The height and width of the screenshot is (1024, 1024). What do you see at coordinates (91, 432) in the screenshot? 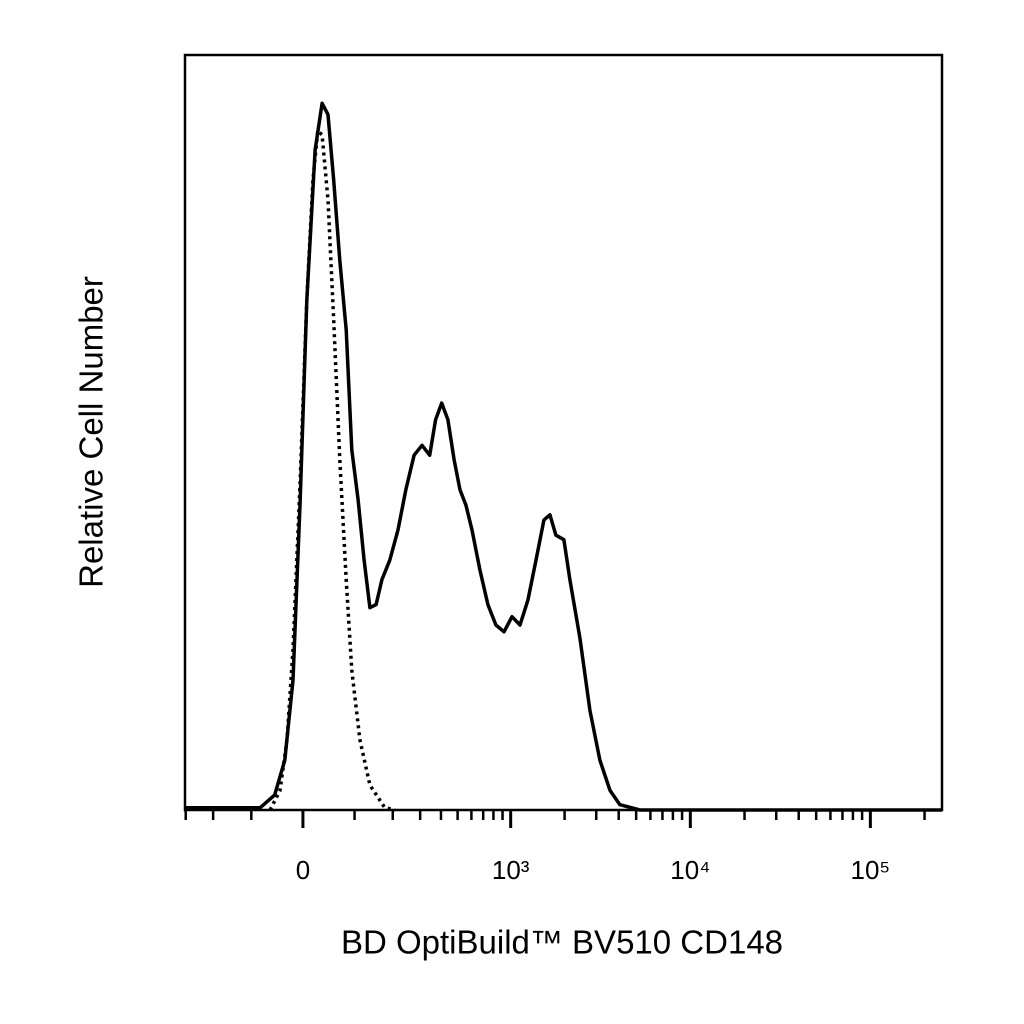
I see `y-axis-title: Relative Cell Number` at bounding box center [91, 432].